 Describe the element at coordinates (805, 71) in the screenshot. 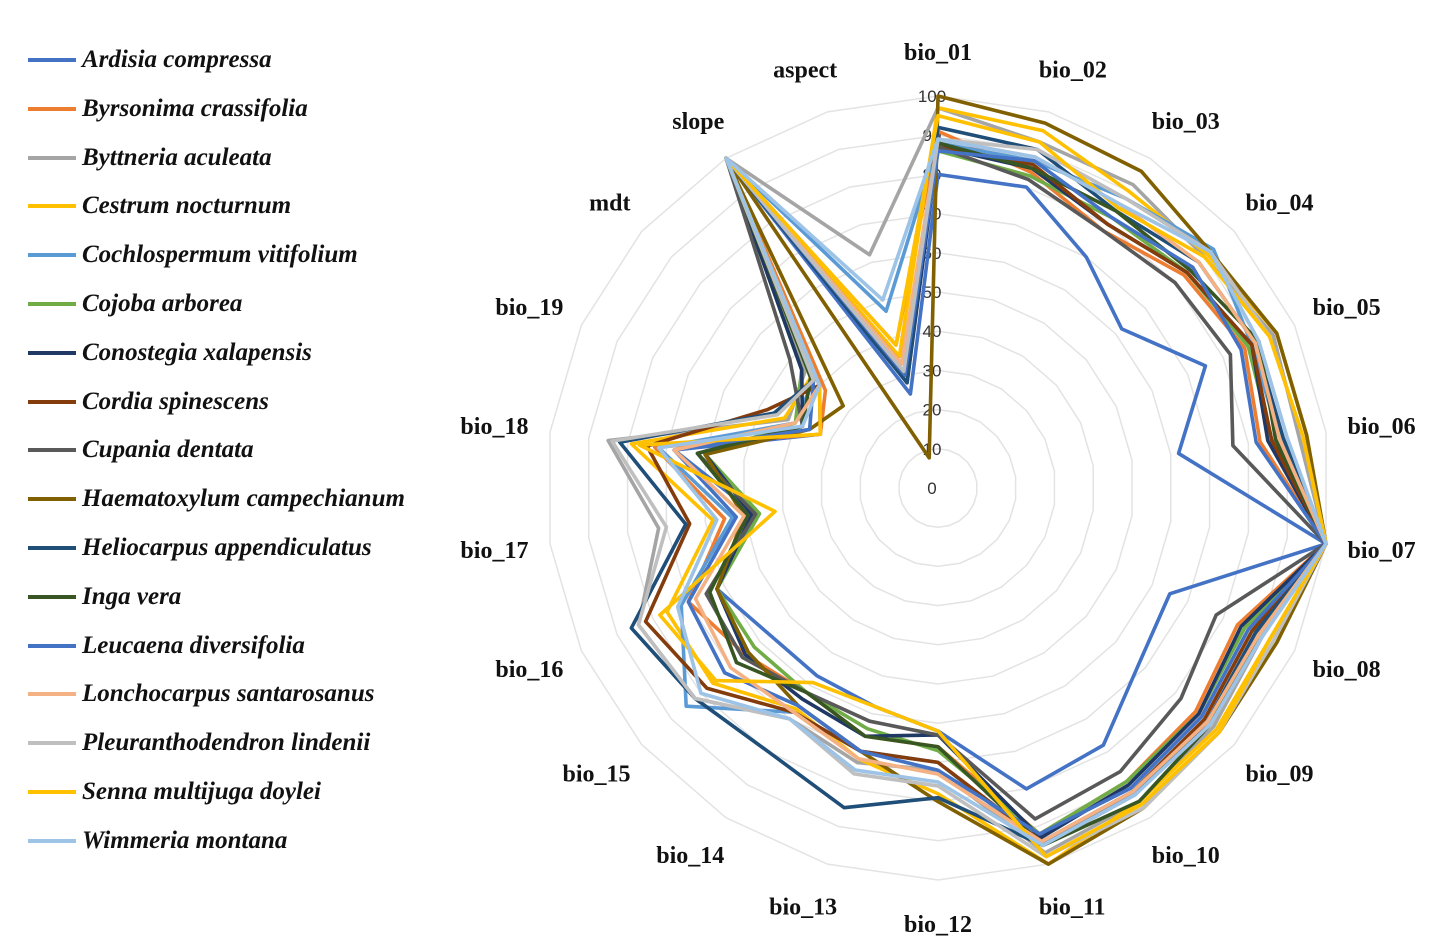

I see `axis-label: aspect` at that location.